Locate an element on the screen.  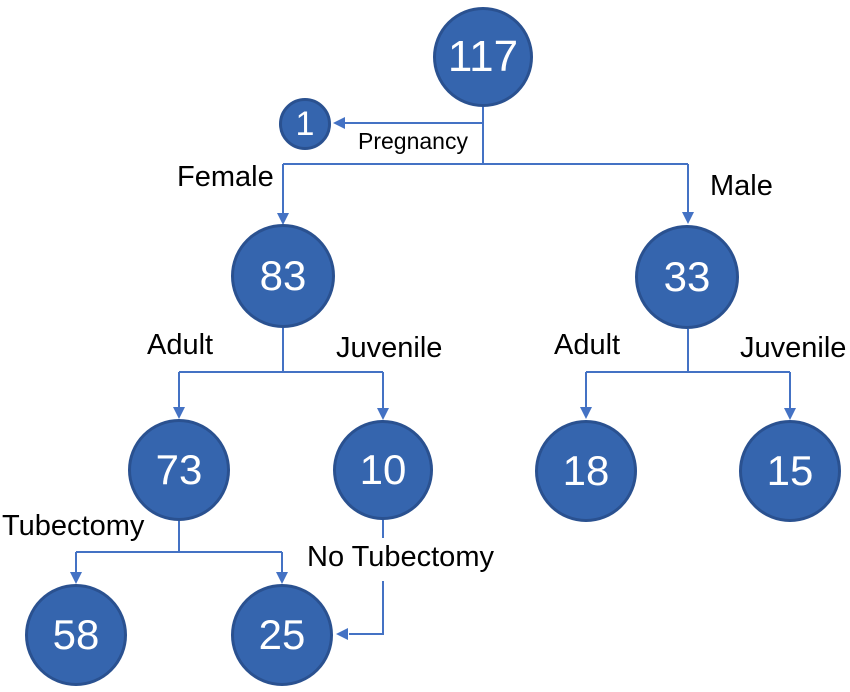
node-no-tubectomy: 25 is located at coordinates (282, 635).